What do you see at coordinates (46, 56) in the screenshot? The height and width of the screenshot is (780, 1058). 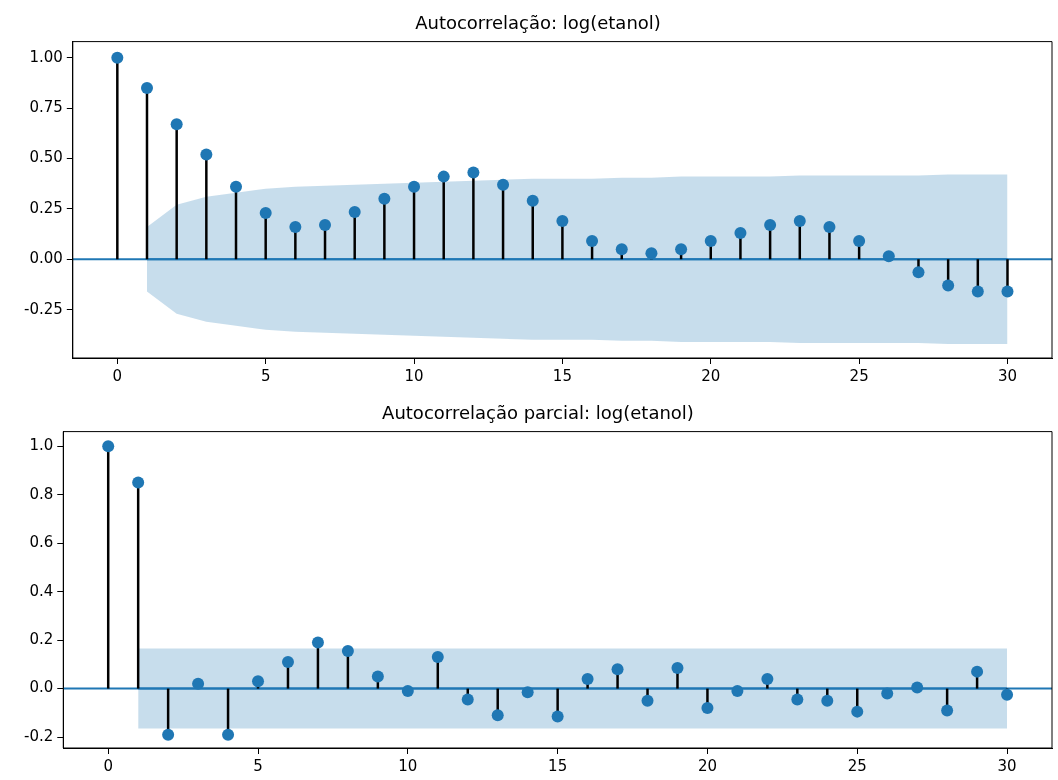 I see `y-tick-label: 1.00` at bounding box center [46, 56].